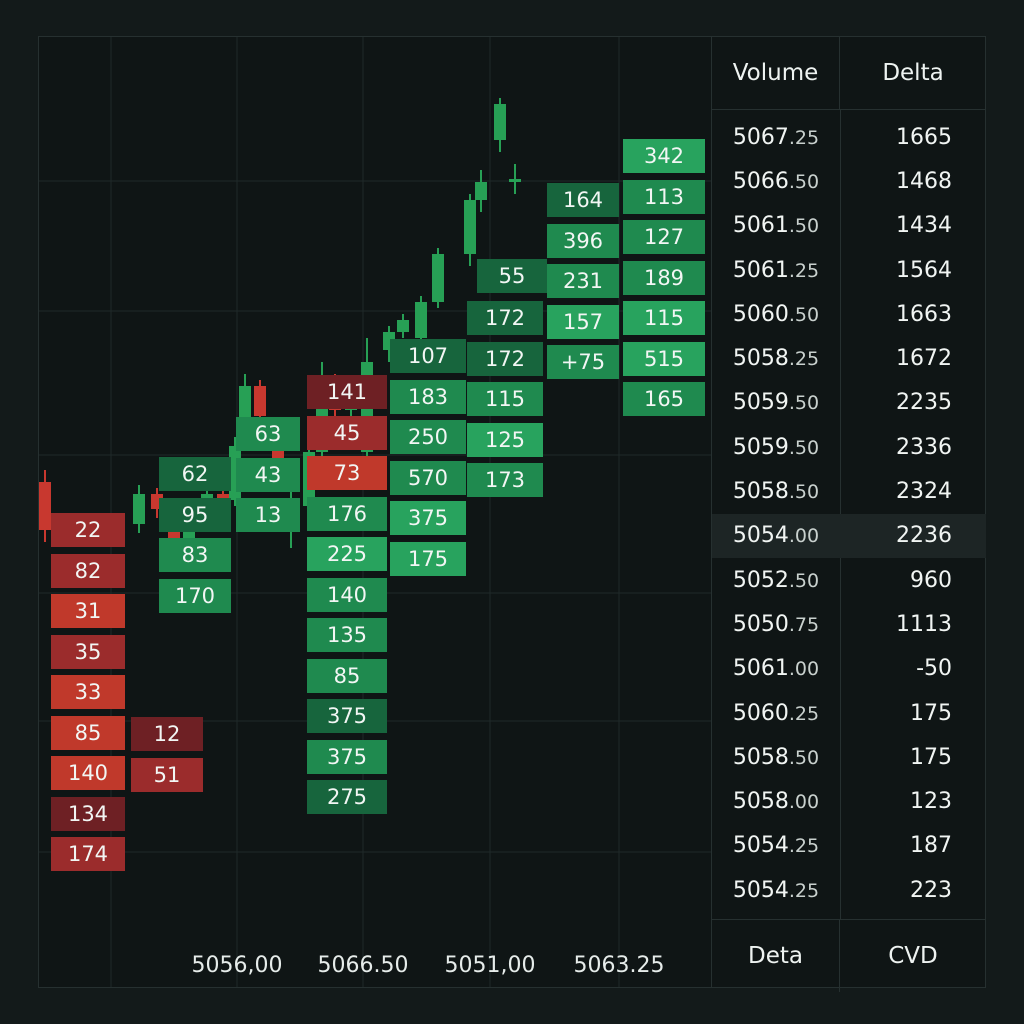 Image resolution: width=1024 pixels, height=1024 pixels. What do you see at coordinates (583, 281) in the screenshot?
I see `footprint-cell: 231` at bounding box center [583, 281].